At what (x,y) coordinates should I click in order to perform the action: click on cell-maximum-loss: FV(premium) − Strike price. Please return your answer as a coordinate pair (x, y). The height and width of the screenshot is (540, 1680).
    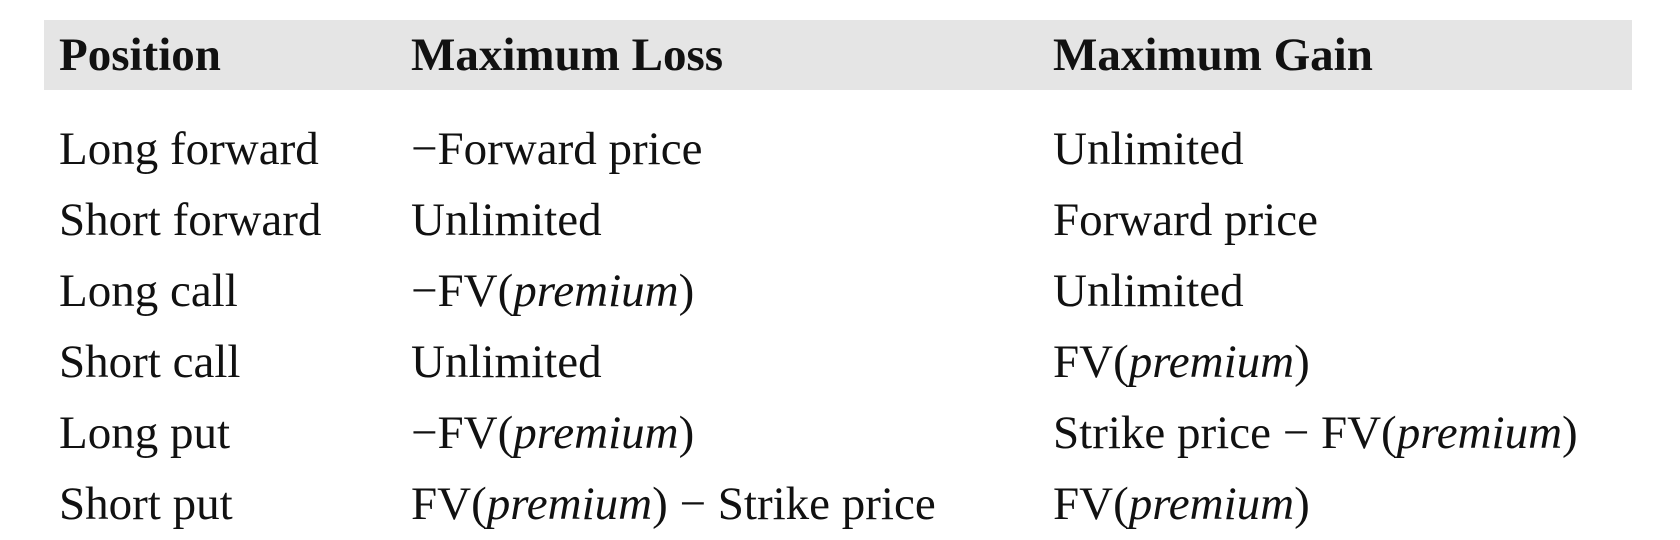
    Looking at the image, I should click on (717, 504).